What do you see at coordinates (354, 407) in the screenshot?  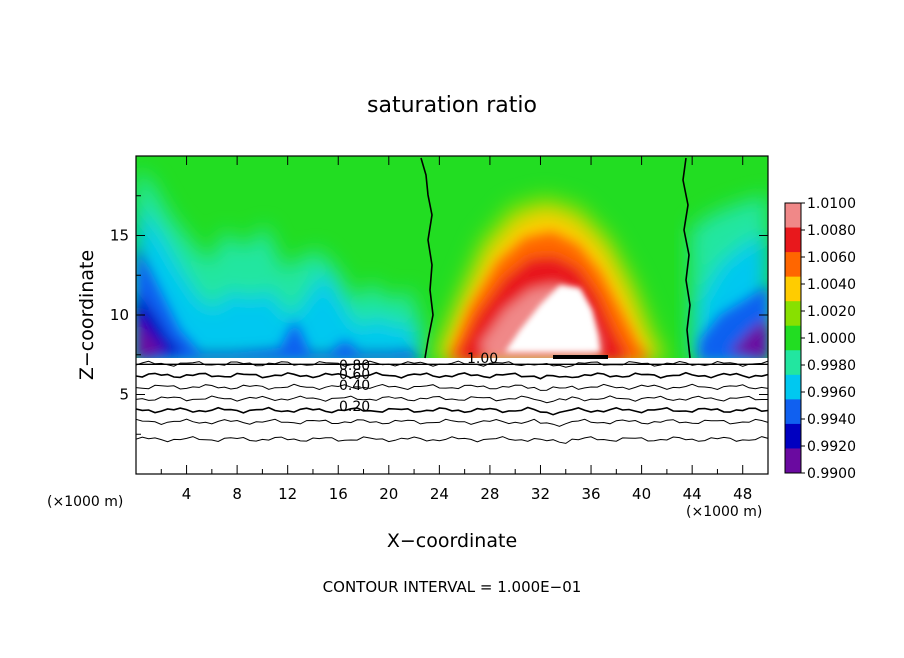 I see `contour-label-0-20: 0.20` at bounding box center [354, 407].